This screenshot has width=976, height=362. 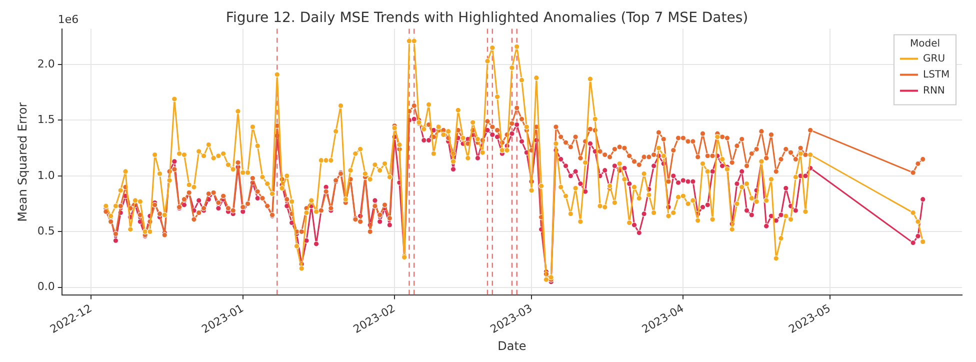 What do you see at coordinates (46, 287) in the screenshot?
I see `y-tick-label: 0.0` at bounding box center [46, 287].